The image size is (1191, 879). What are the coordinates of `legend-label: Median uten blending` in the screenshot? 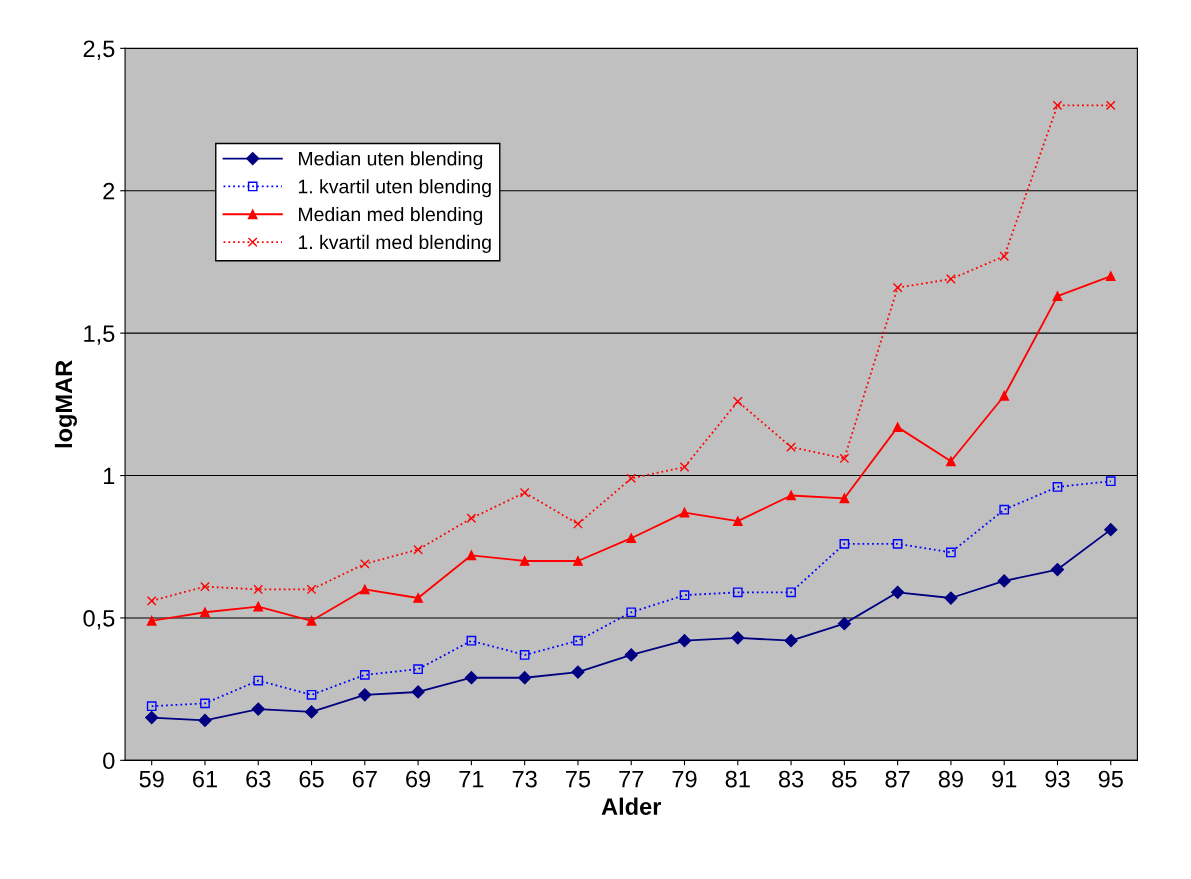 It's located at (391, 160).